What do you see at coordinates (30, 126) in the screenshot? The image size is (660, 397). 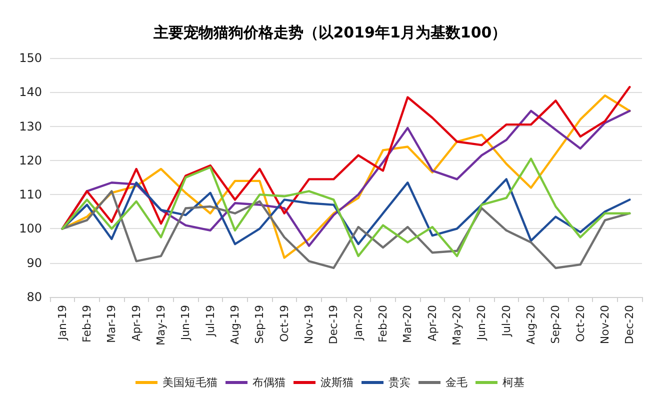 I see `y-tick-label: 130` at bounding box center [30, 126].